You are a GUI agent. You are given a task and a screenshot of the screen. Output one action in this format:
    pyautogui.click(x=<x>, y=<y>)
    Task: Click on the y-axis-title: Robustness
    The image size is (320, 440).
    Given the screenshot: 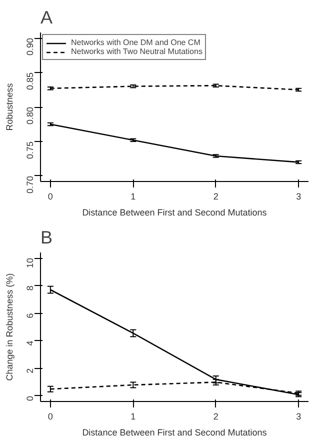 What is the action you would take?
    pyautogui.click(x=9, y=106)
    